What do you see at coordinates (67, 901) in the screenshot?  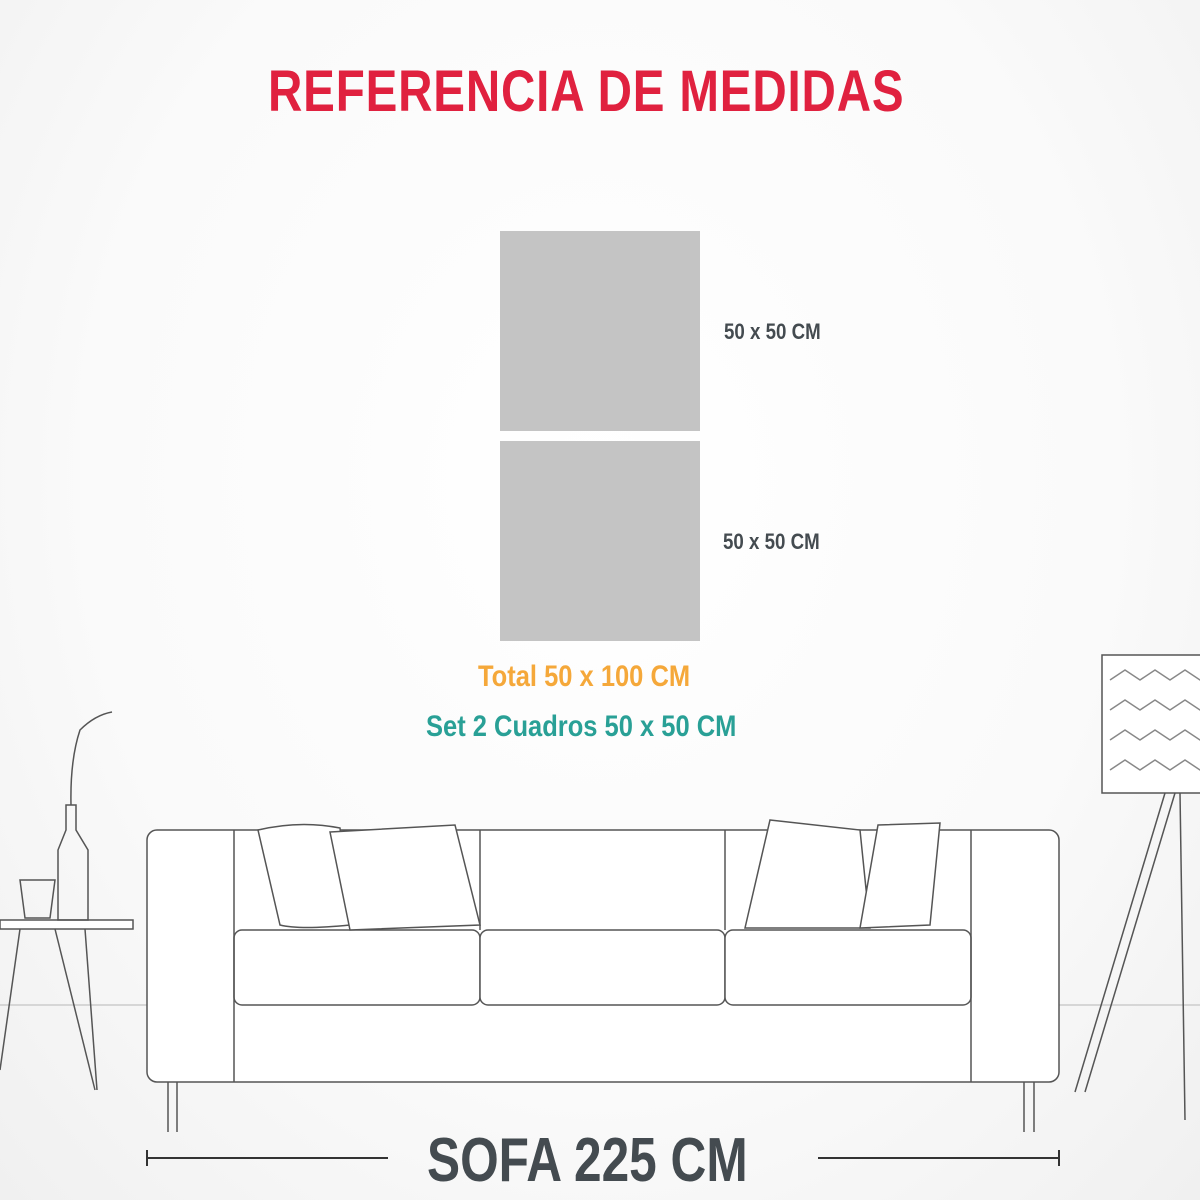 I see `side-table` at bounding box center [67, 901].